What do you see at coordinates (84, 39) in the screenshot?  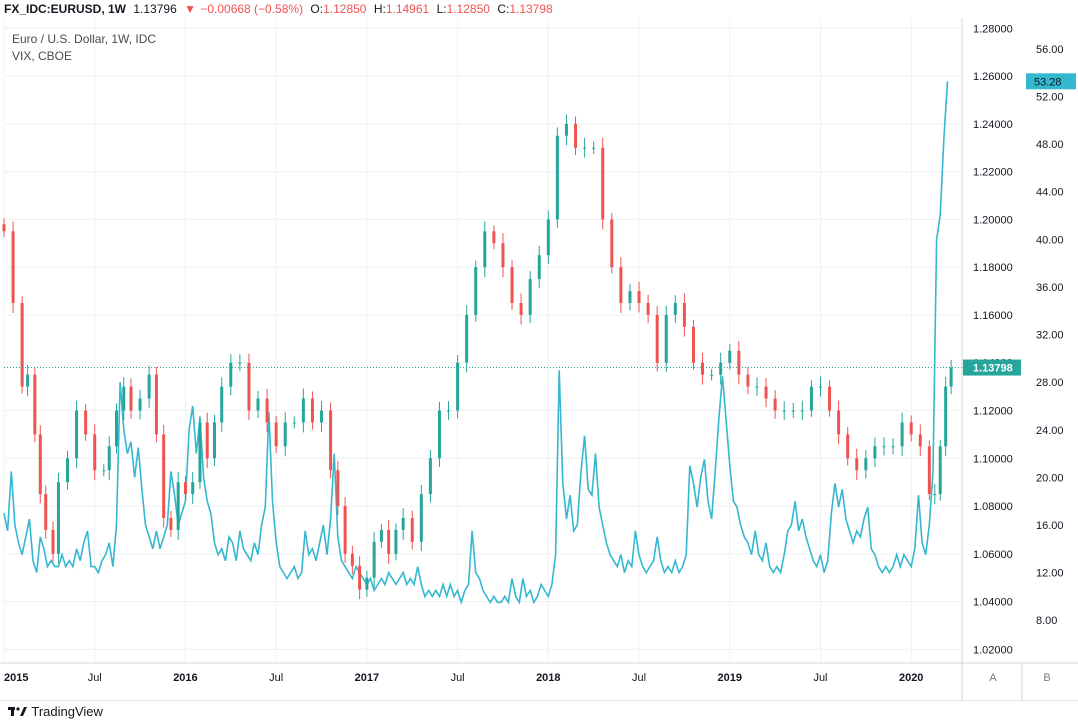 I see `legend-eurusd: Euro / U.S. Dollar, 1W, IDC` at bounding box center [84, 39].